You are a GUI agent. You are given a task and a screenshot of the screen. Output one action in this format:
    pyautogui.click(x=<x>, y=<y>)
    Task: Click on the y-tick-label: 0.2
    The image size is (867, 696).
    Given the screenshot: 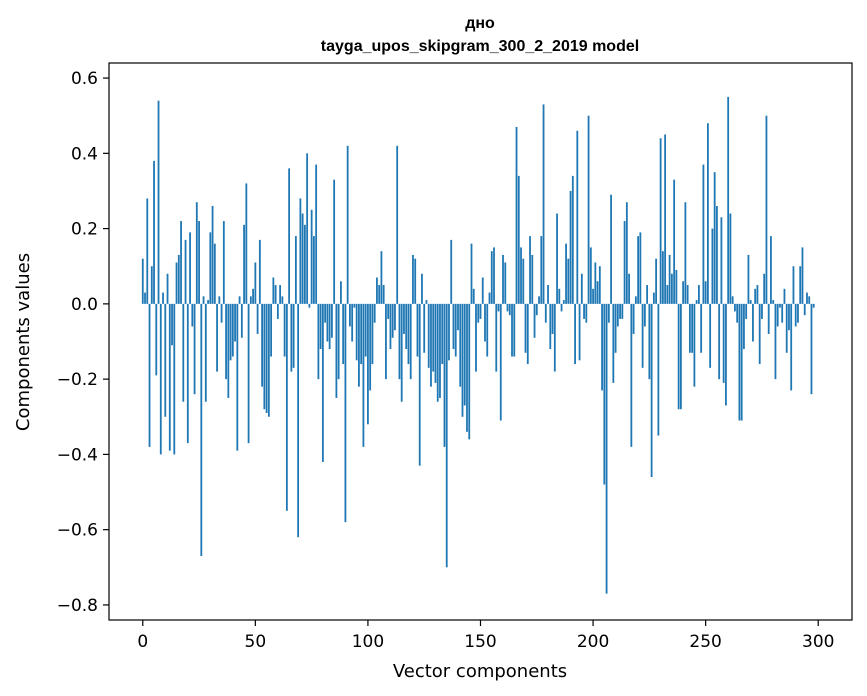 What is the action you would take?
    pyautogui.click(x=84, y=230)
    